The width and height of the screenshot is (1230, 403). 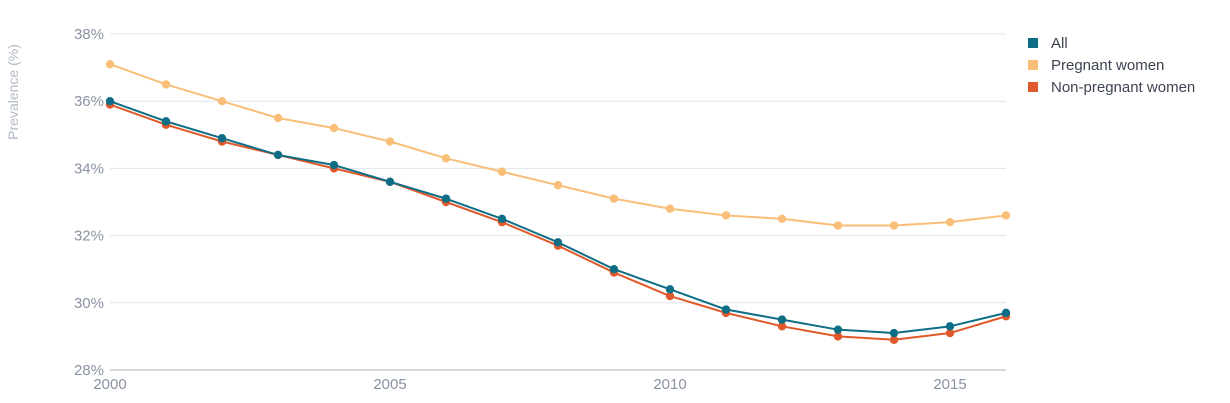 I want to click on y-tick-label: 38%, so click(x=89, y=34).